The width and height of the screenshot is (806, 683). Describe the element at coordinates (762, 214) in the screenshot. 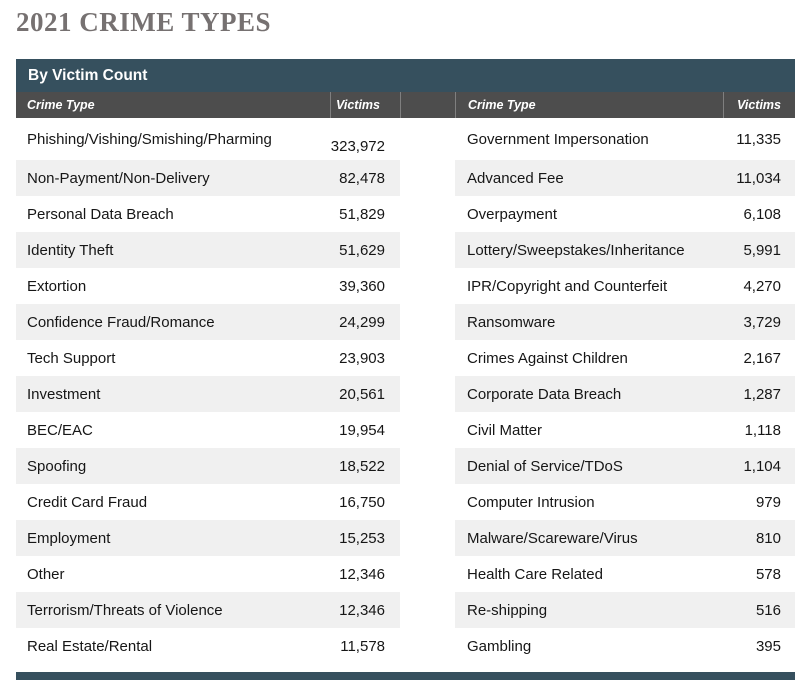

I see `victims-count-cell: 6,108` at that location.